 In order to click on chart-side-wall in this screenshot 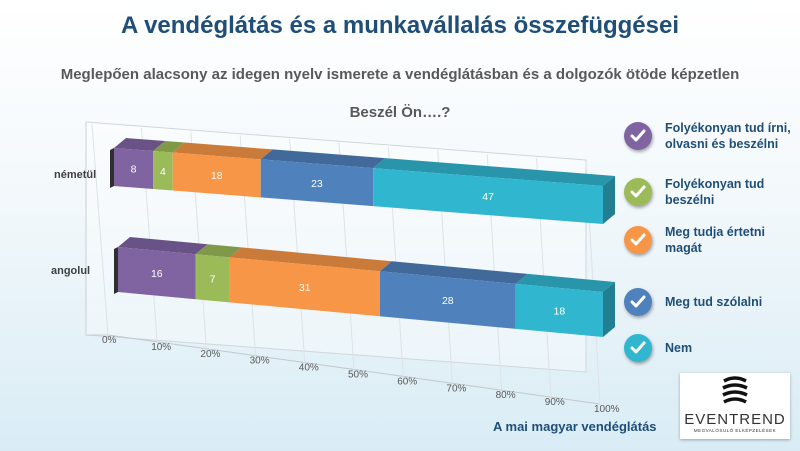, I will do `click(96, 229)`.